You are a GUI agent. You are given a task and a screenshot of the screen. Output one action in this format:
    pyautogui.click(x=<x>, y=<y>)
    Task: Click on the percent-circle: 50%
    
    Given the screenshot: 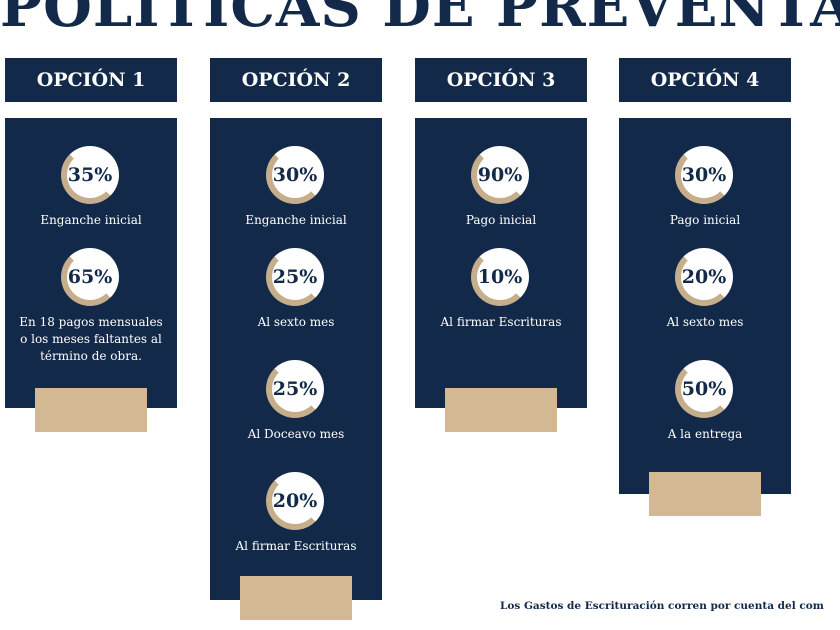 What is the action you would take?
    pyautogui.click(x=704, y=389)
    